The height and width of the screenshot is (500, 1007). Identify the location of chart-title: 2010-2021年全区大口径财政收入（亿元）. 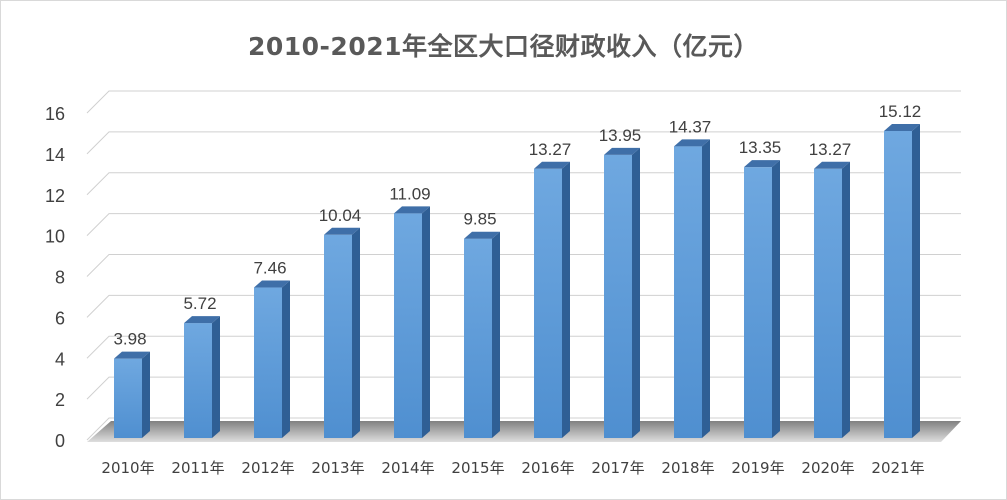
(503, 46).